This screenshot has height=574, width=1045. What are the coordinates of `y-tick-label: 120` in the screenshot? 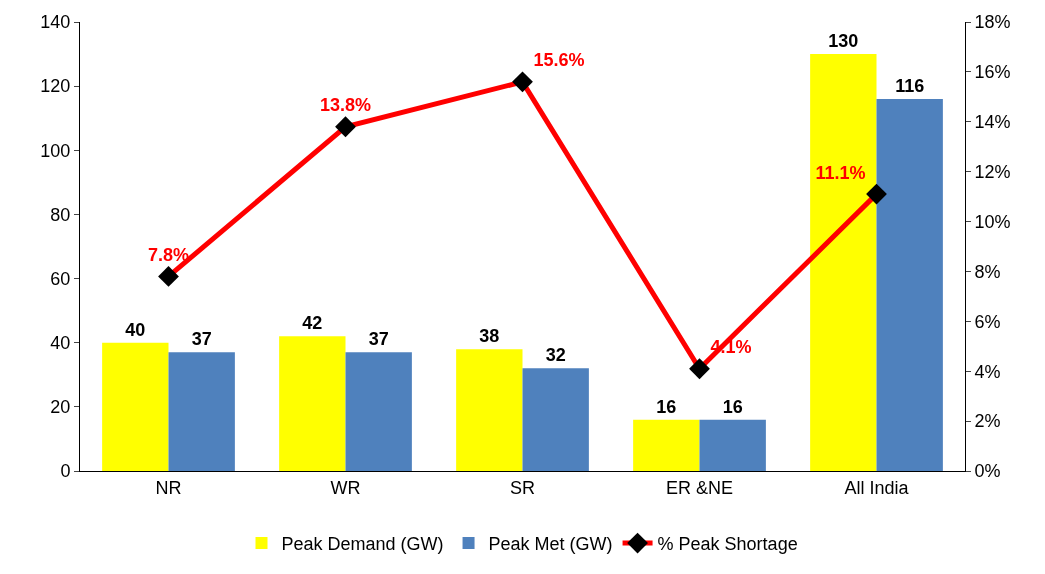 It's located at (55, 86).